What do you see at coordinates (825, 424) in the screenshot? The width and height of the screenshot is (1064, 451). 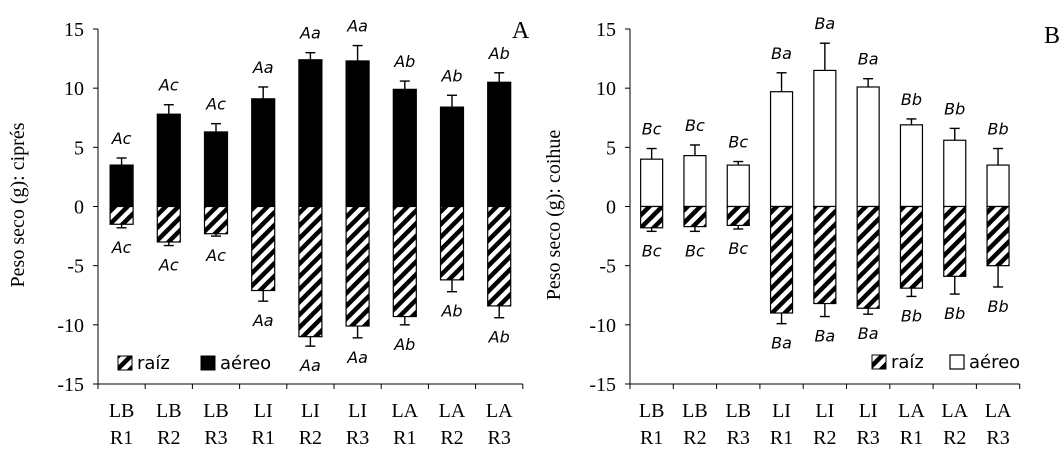 I see `x-axis-labels: LB R1 LB R2 LB R3 LI R1 LI R2 LI R3 LA R1 LA R2 LA R3` at bounding box center [825, 424].